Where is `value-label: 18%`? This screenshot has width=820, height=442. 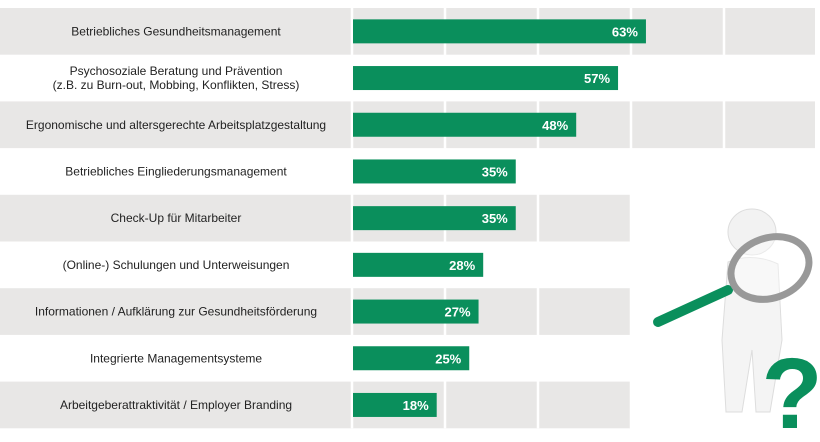 value-label: 18% is located at coordinates (416, 405).